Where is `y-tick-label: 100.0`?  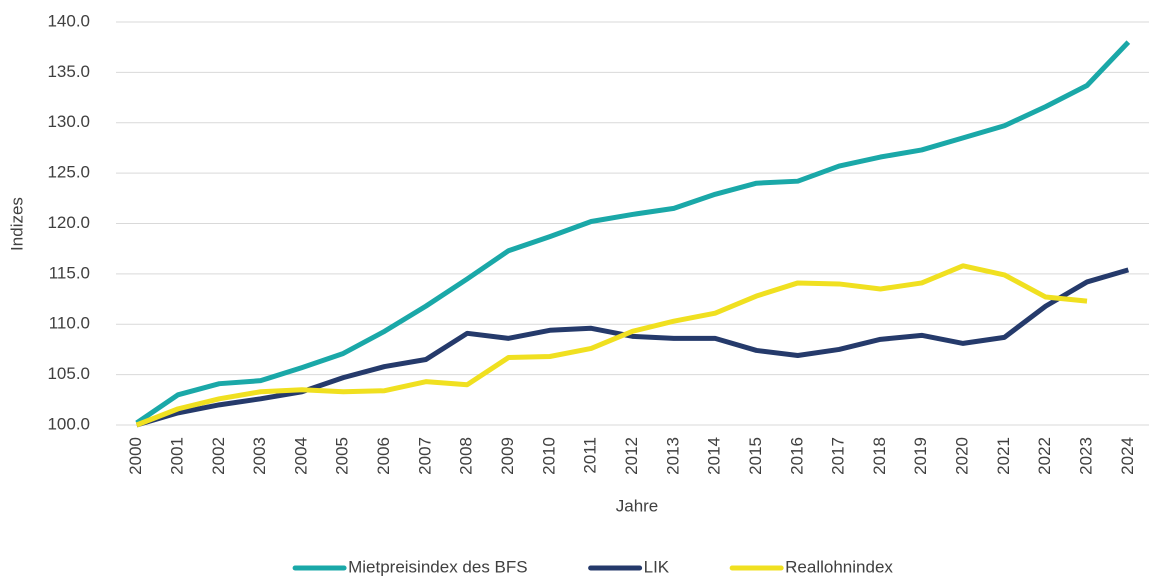
y-tick-label: 100.0 is located at coordinates (68, 423).